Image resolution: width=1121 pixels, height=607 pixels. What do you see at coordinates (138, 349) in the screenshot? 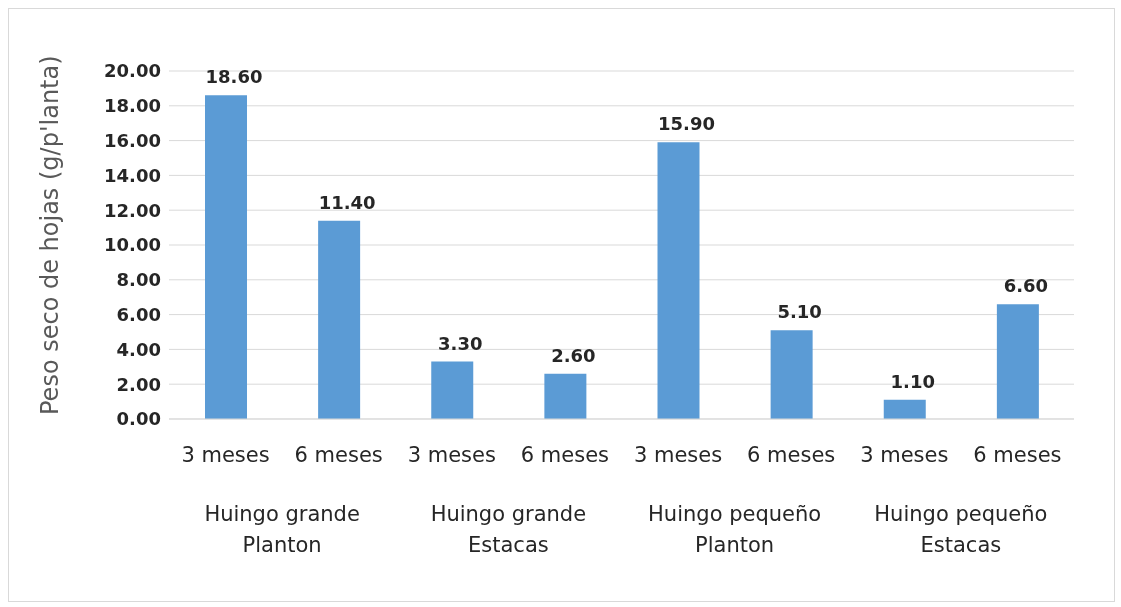
I see `y-tick-label: 4.00` at bounding box center [138, 349].